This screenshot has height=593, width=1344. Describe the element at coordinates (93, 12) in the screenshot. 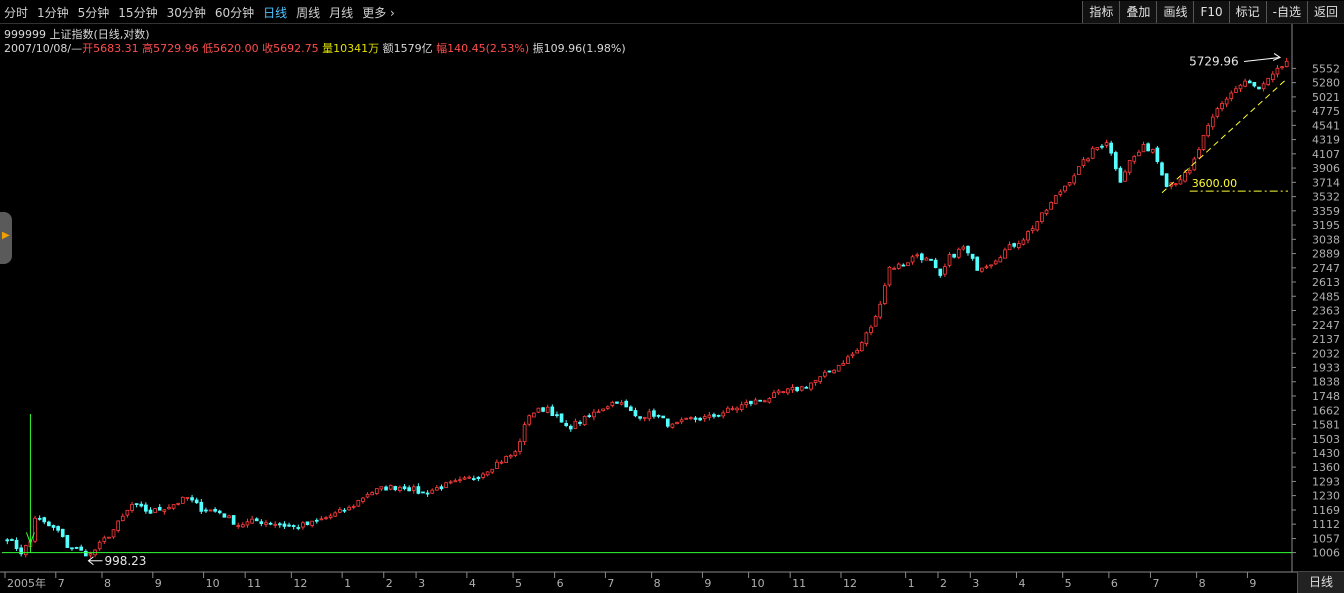

I see `tab-period-5min: 5分钟` at that location.